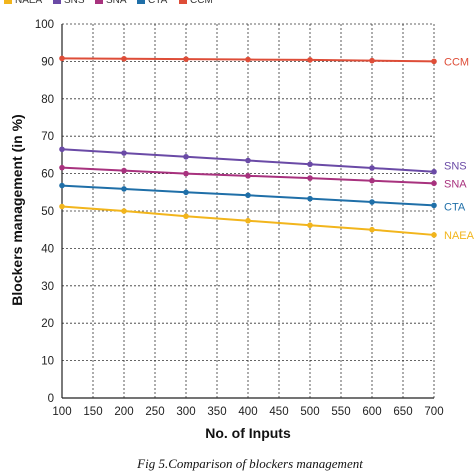 The width and height of the screenshot is (474, 476). What do you see at coordinates (371, 412) in the screenshot?
I see `x-tick-label: 600` at bounding box center [371, 412].